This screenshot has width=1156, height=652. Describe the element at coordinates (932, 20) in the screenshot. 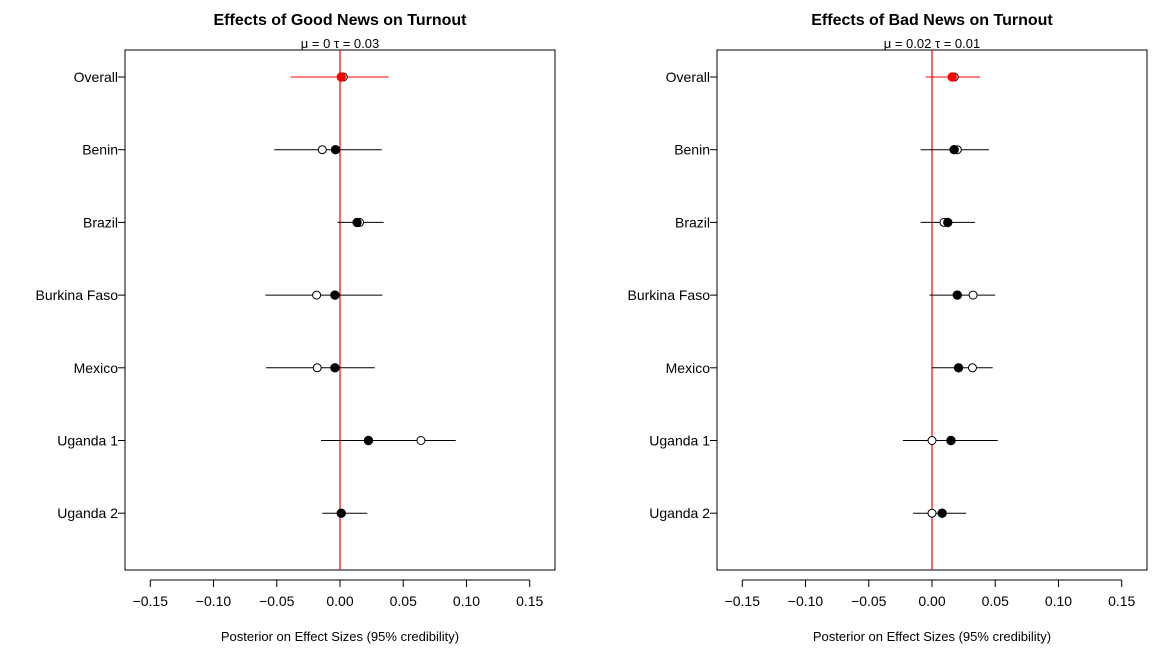

I see `chart-title: Effects of Bad News on Turnout` at that location.